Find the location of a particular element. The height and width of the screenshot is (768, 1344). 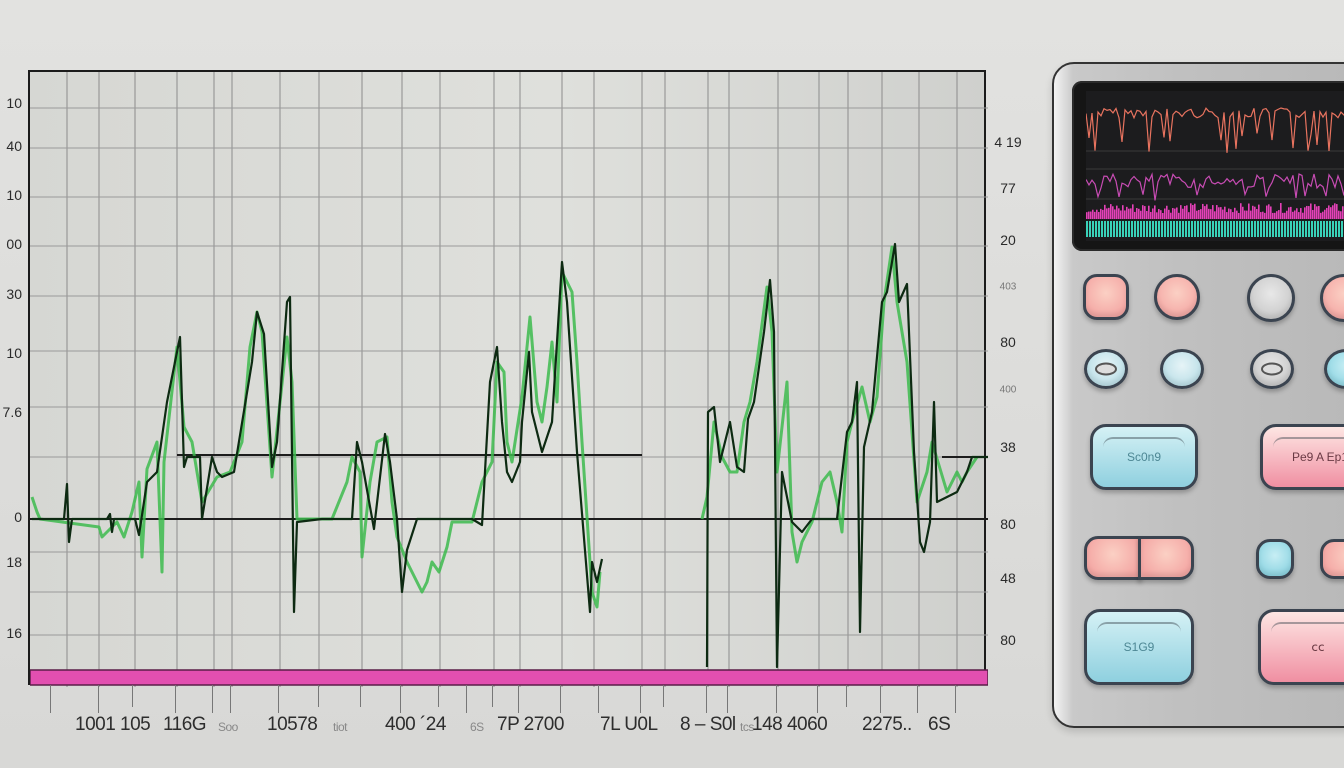

scan-button: Sc0n9 is located at coordinates (1144, 457).